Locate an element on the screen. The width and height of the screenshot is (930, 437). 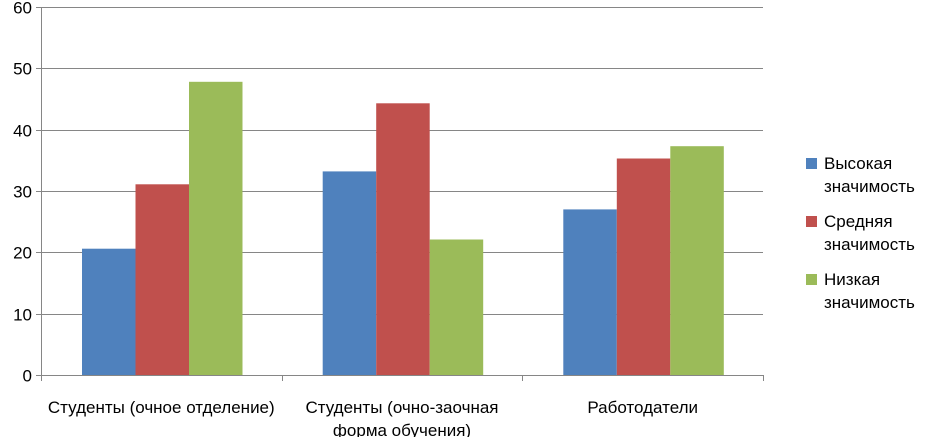
x-category-label: Работодатели is located at coordinates (642, 407).